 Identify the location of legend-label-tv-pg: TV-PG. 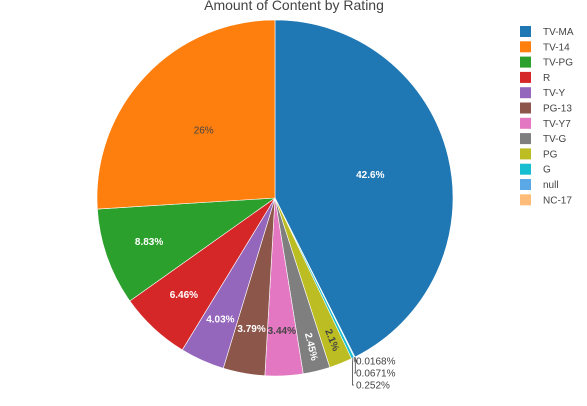
(558, 63).